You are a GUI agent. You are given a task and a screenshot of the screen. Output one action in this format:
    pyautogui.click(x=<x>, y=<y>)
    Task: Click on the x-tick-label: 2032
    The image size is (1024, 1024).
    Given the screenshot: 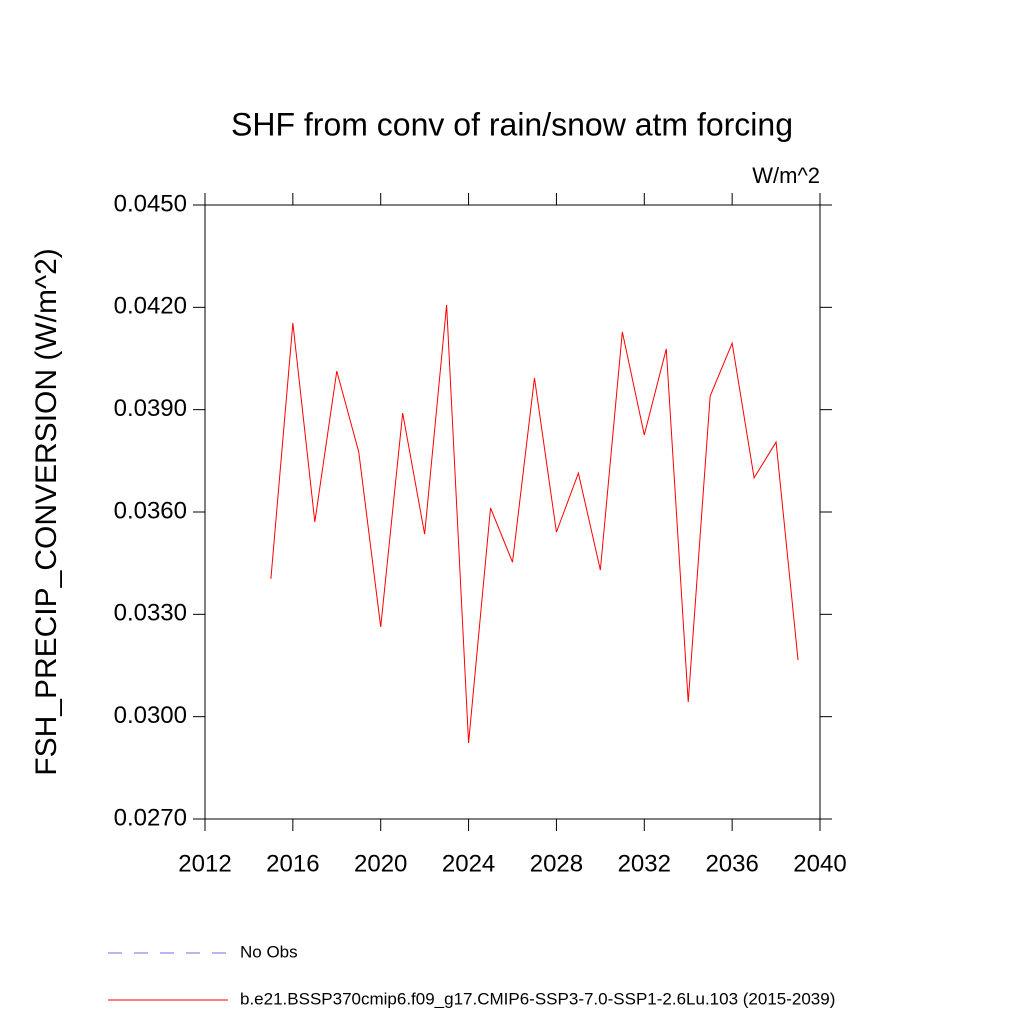 What is the action you would take?
    pyautogui.click(x=644, y=863)
    